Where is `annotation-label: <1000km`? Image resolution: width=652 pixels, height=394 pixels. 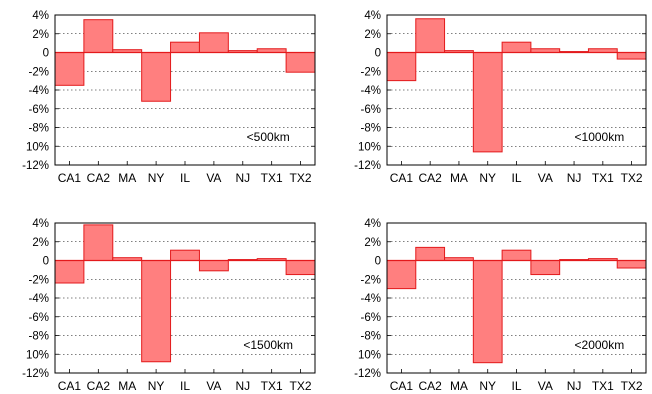
annotation-label: <1000km is located at coordinates (600, 137).